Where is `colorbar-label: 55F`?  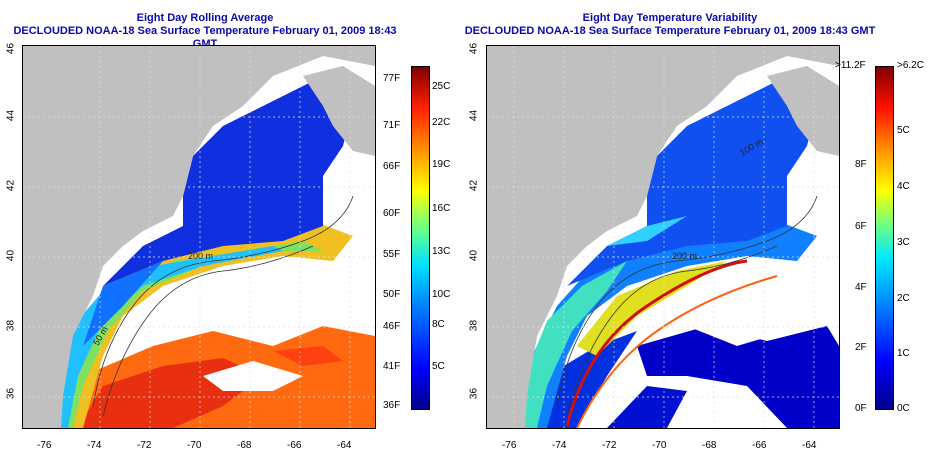
colorbar-label: 55F is located at coordinates (392, 254).